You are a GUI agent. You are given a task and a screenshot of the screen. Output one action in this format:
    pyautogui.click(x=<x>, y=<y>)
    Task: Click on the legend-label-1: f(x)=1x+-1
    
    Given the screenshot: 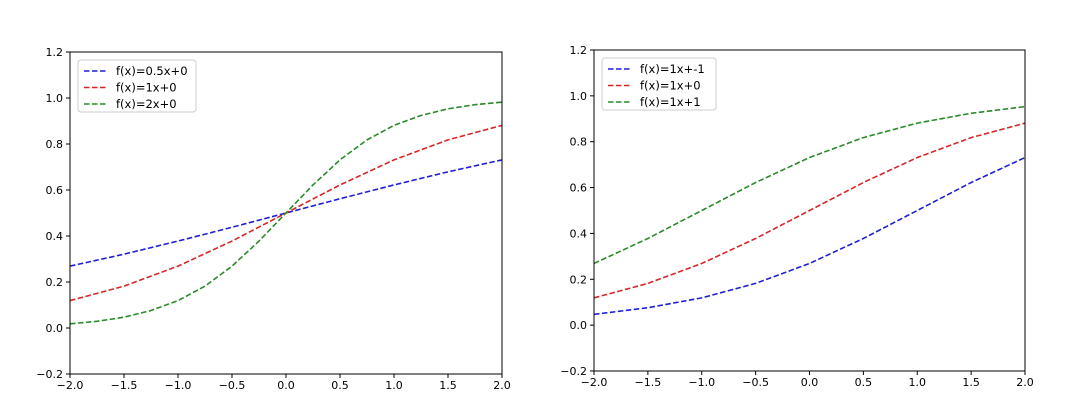 What is the action you would take?
    pyautogui.click(x=672, y=69)
    